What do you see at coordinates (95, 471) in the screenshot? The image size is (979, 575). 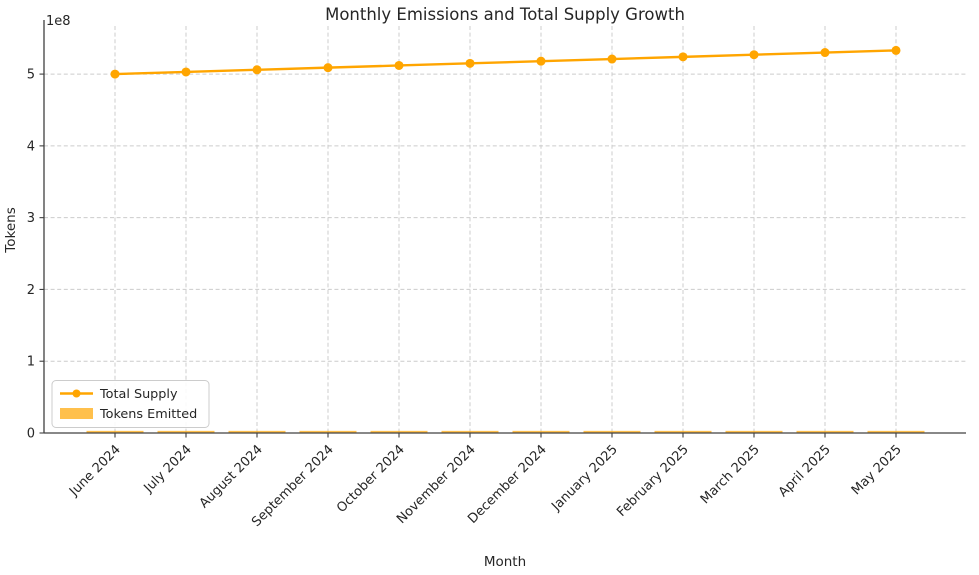 I see `x-tick-label: June 2024` at bounding box center [95, 471].